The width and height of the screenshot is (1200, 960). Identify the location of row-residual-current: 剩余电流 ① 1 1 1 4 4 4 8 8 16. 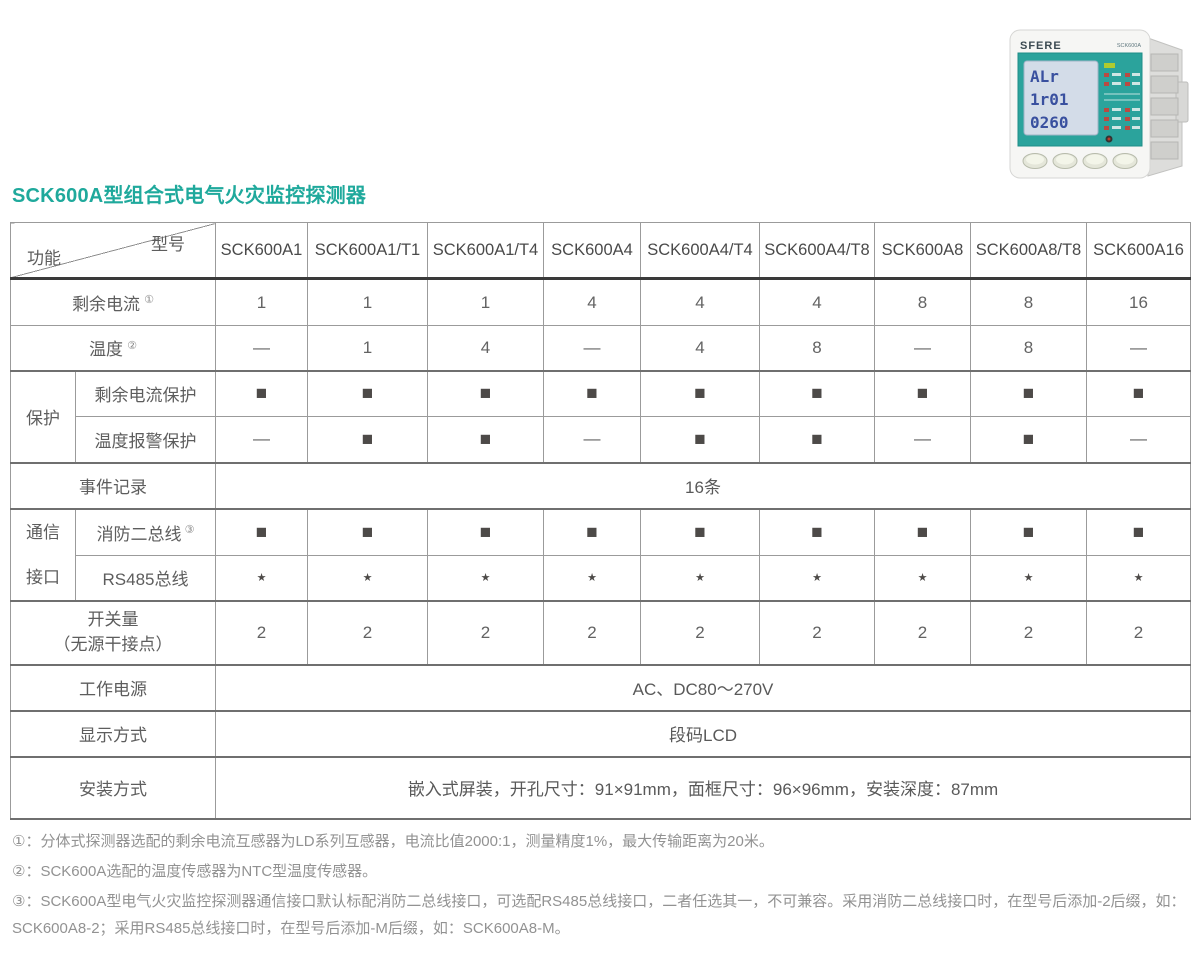
(600, 302).